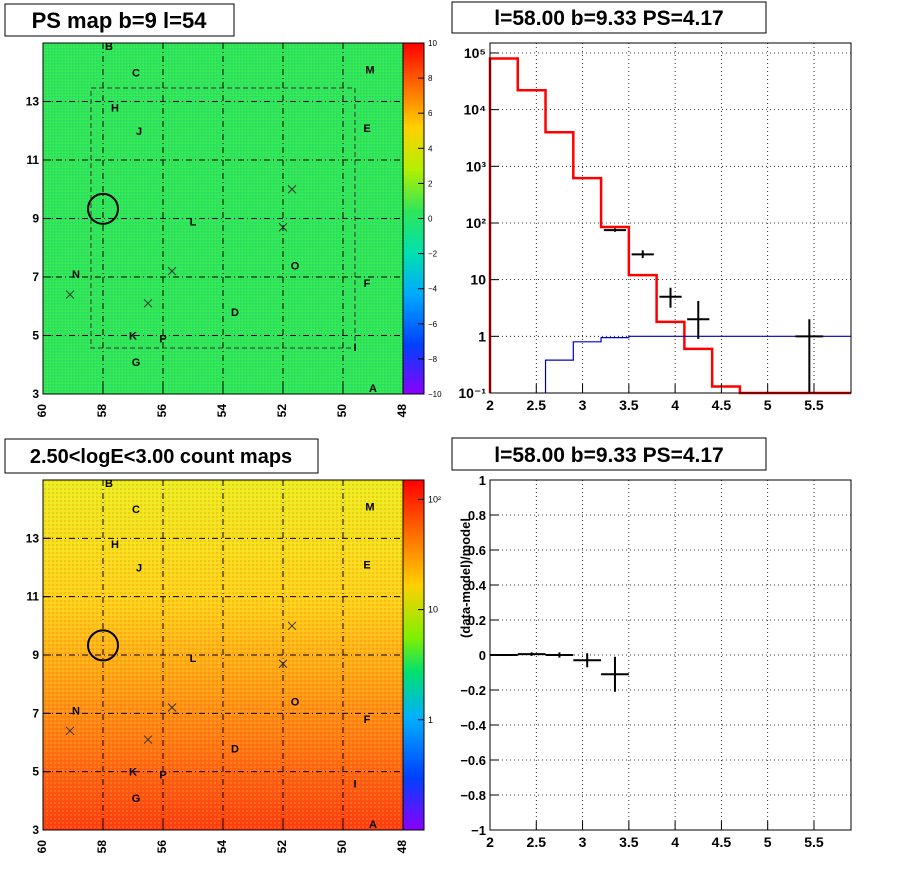  Describe the element at coordinates (35, 336) in the screenshot. I see `y-tick-label: 5` at that location.